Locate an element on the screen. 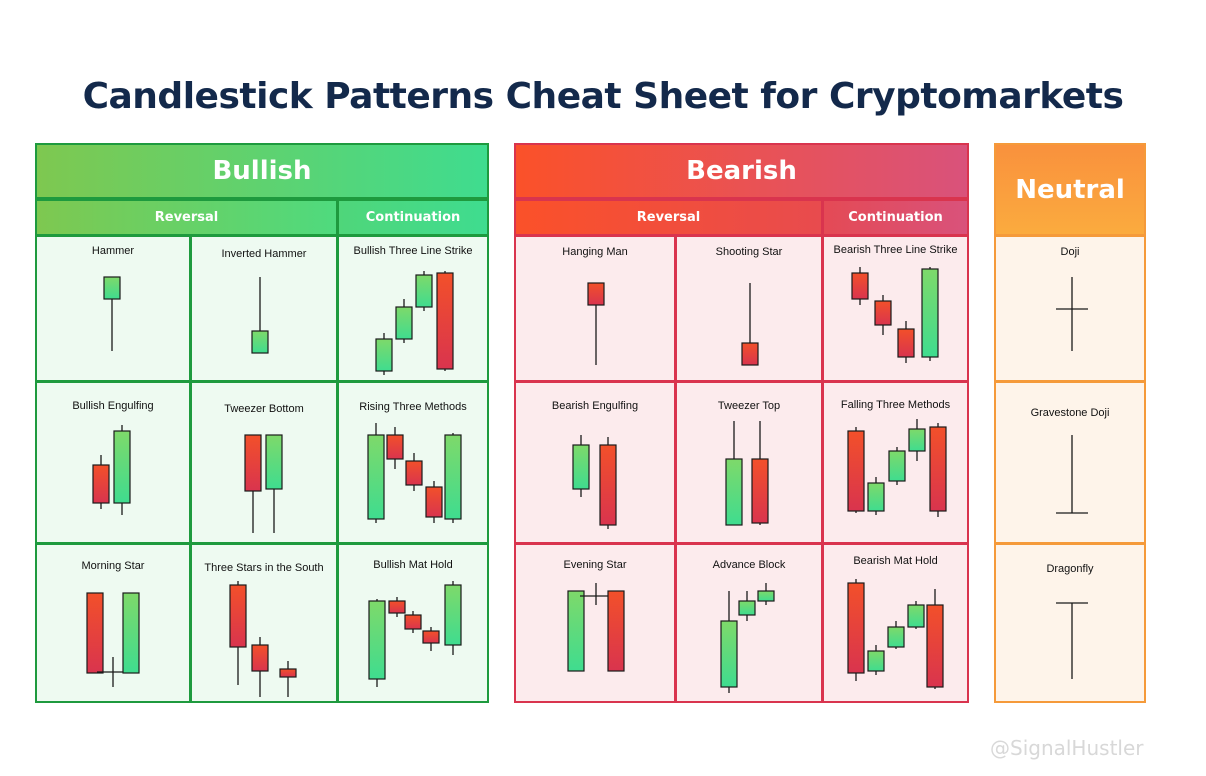 This screenshot has width=1206, height=776. pattern-label: Evening Star is located at coordinates (595, 565).